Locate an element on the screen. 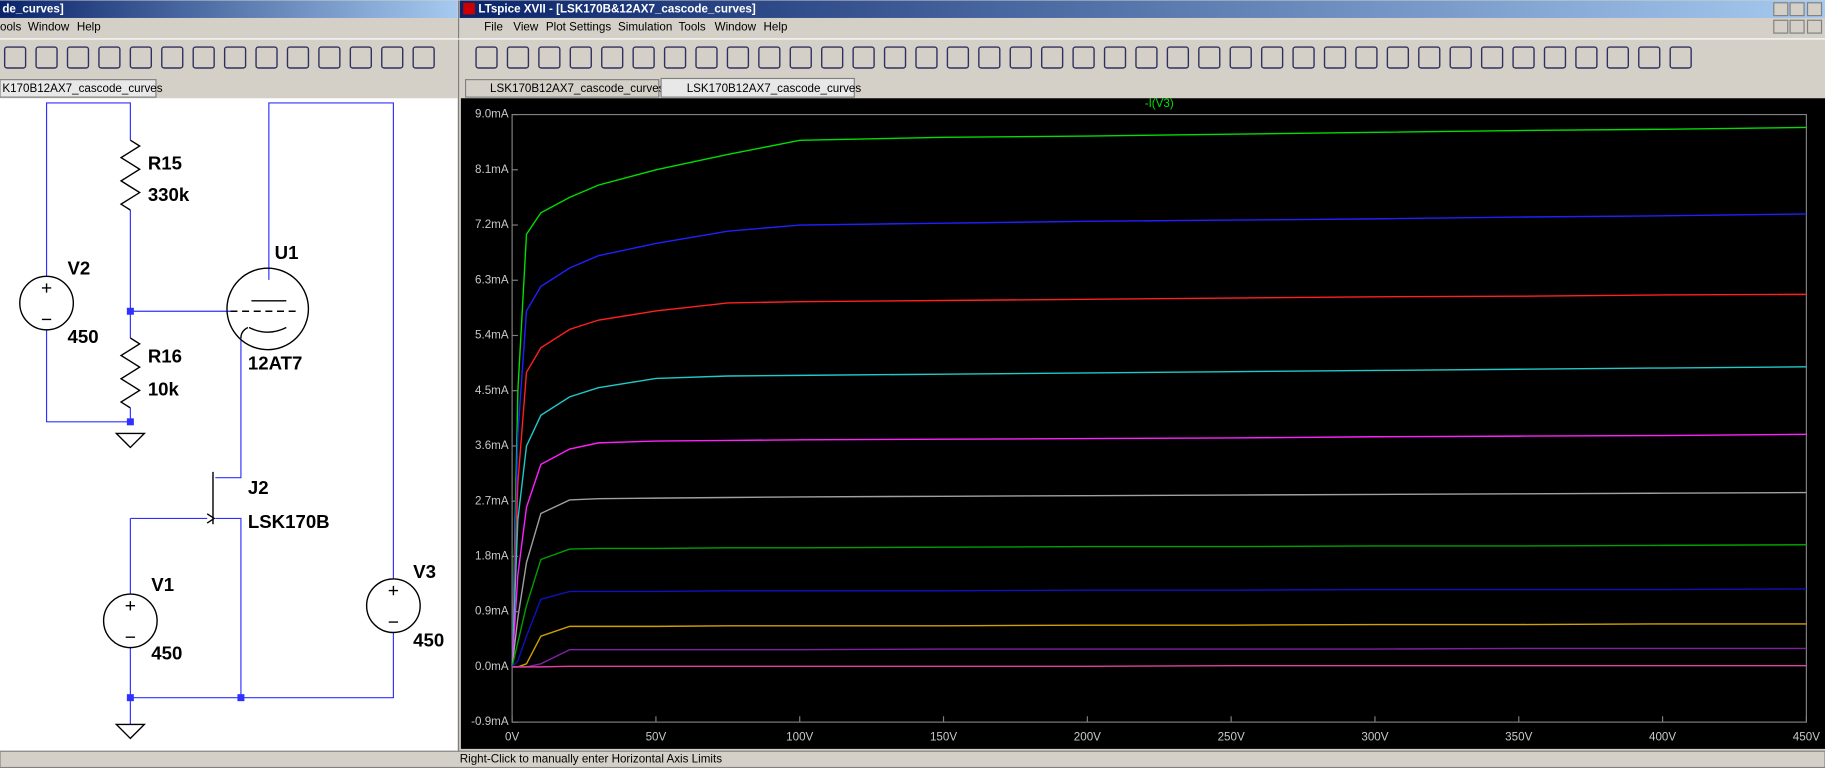 The height and width of the screenshot is (768, 1825). left-title-bar is located at coordinates (229, 9).